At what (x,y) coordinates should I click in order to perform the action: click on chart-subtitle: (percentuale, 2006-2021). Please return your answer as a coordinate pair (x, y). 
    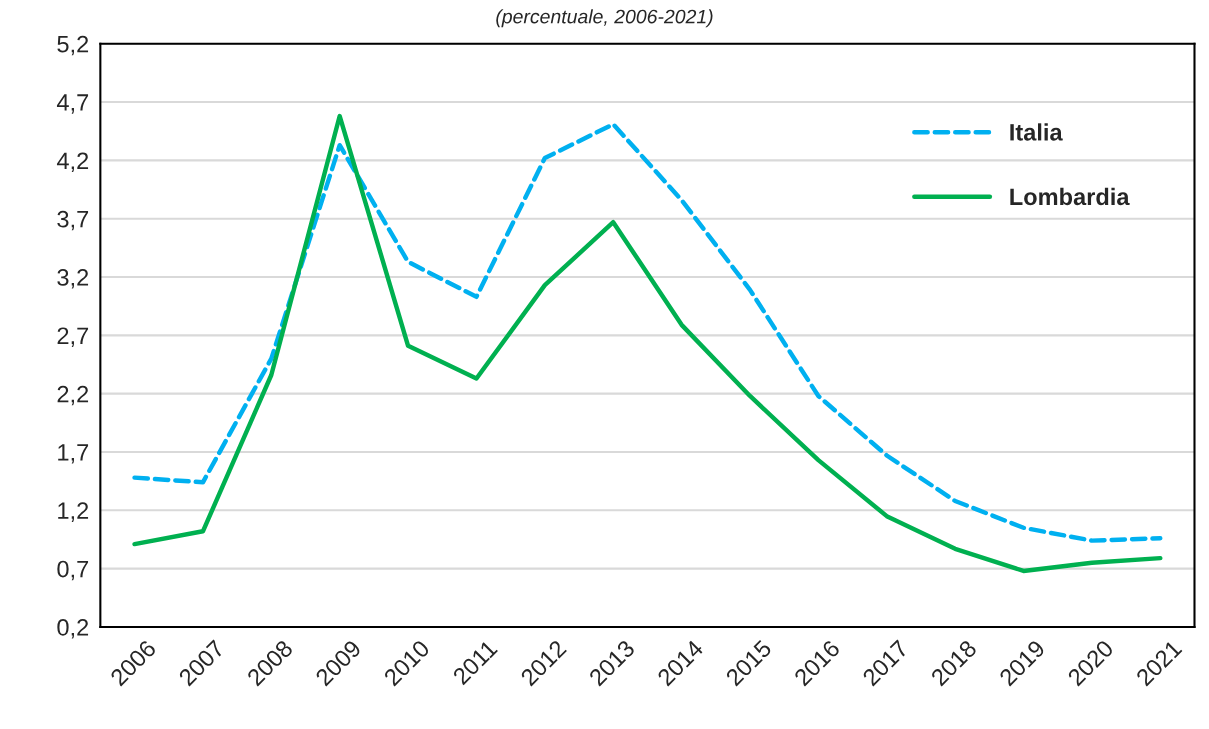
    Looking at the image, I should click on (604, 18).